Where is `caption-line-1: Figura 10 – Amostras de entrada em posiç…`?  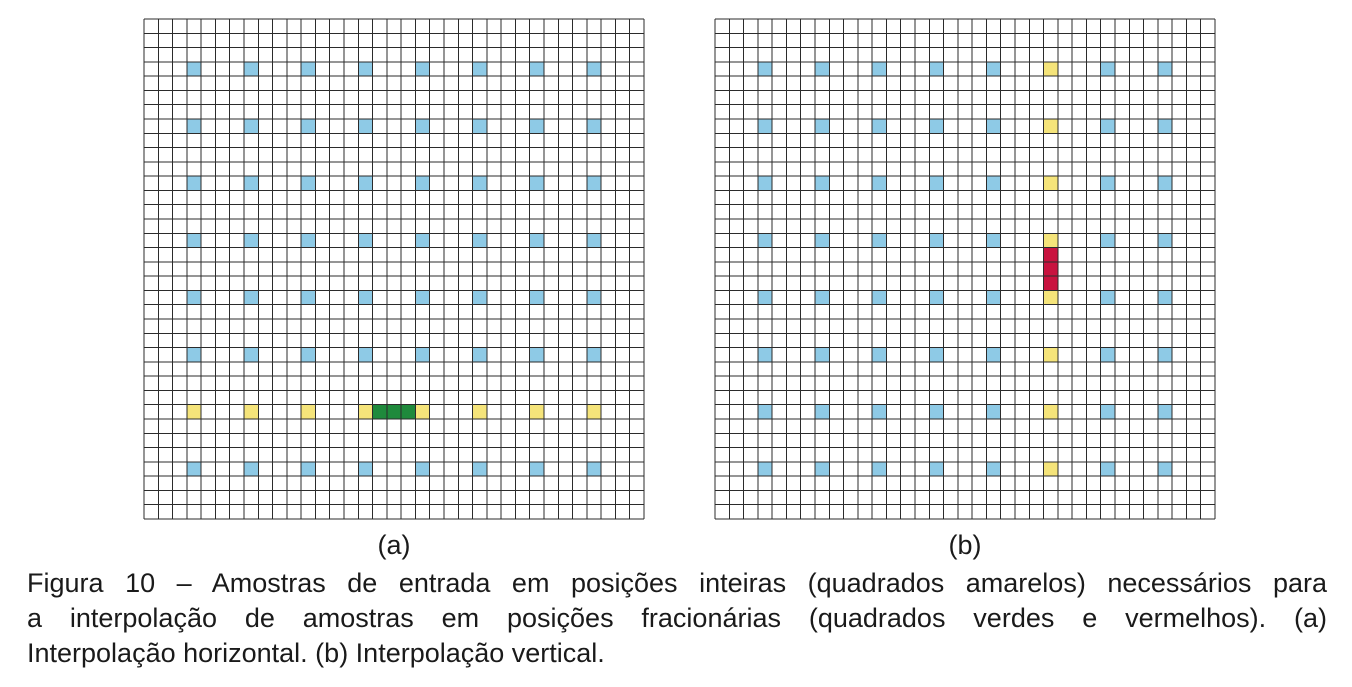
caption-line-1: Figura 10 – Amostras de entrada em posiç… is located at coordinates (677, 583).